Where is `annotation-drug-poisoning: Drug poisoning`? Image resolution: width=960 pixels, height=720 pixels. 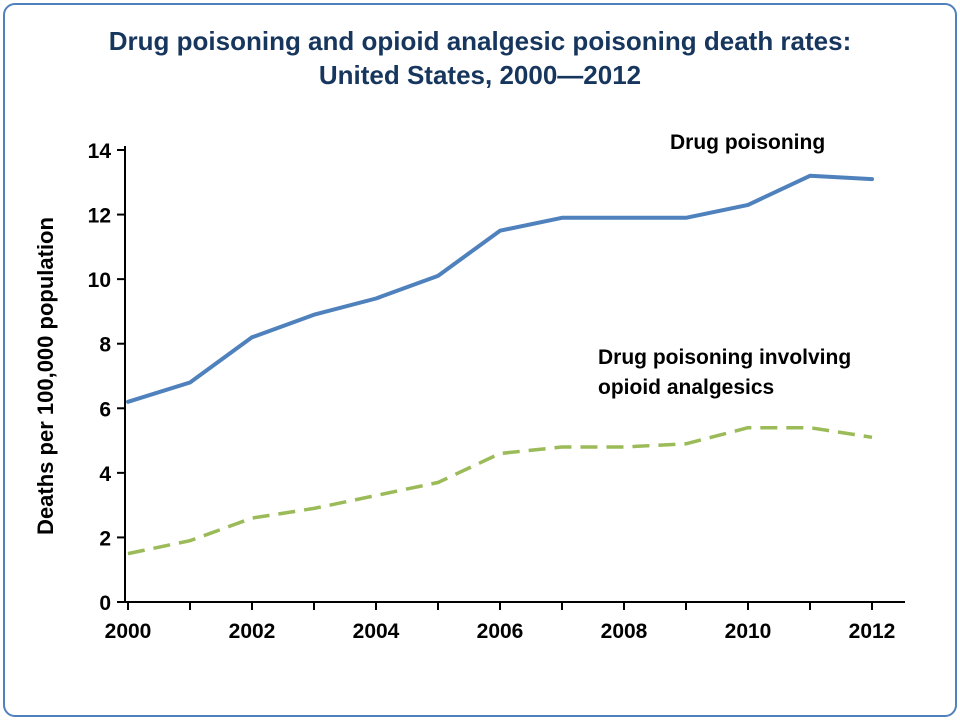 annotation-drug-poisoning: Drug poisoning is located at coordinates (748, 142).